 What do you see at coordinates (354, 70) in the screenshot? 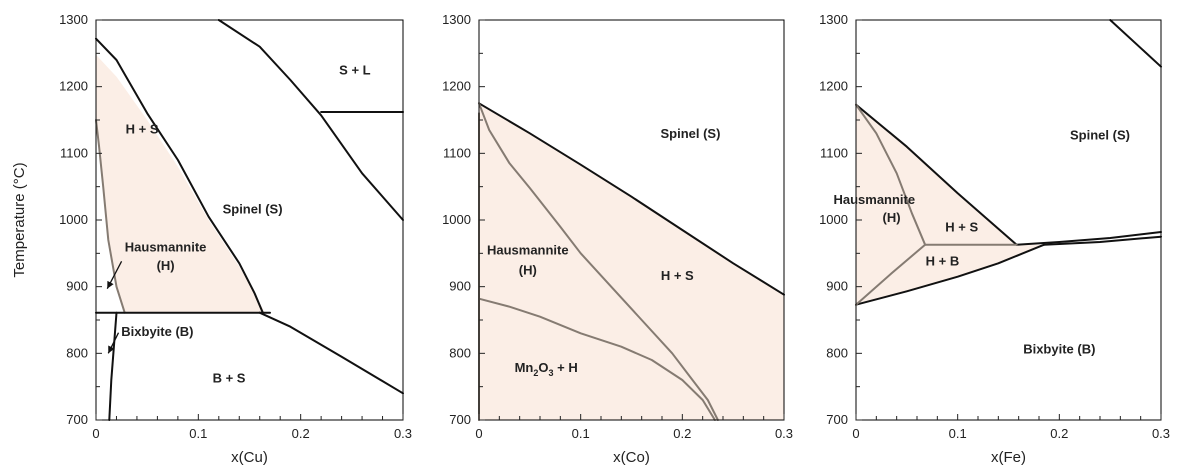
I see `region-label: S + L` at bounding box center [354, 70].